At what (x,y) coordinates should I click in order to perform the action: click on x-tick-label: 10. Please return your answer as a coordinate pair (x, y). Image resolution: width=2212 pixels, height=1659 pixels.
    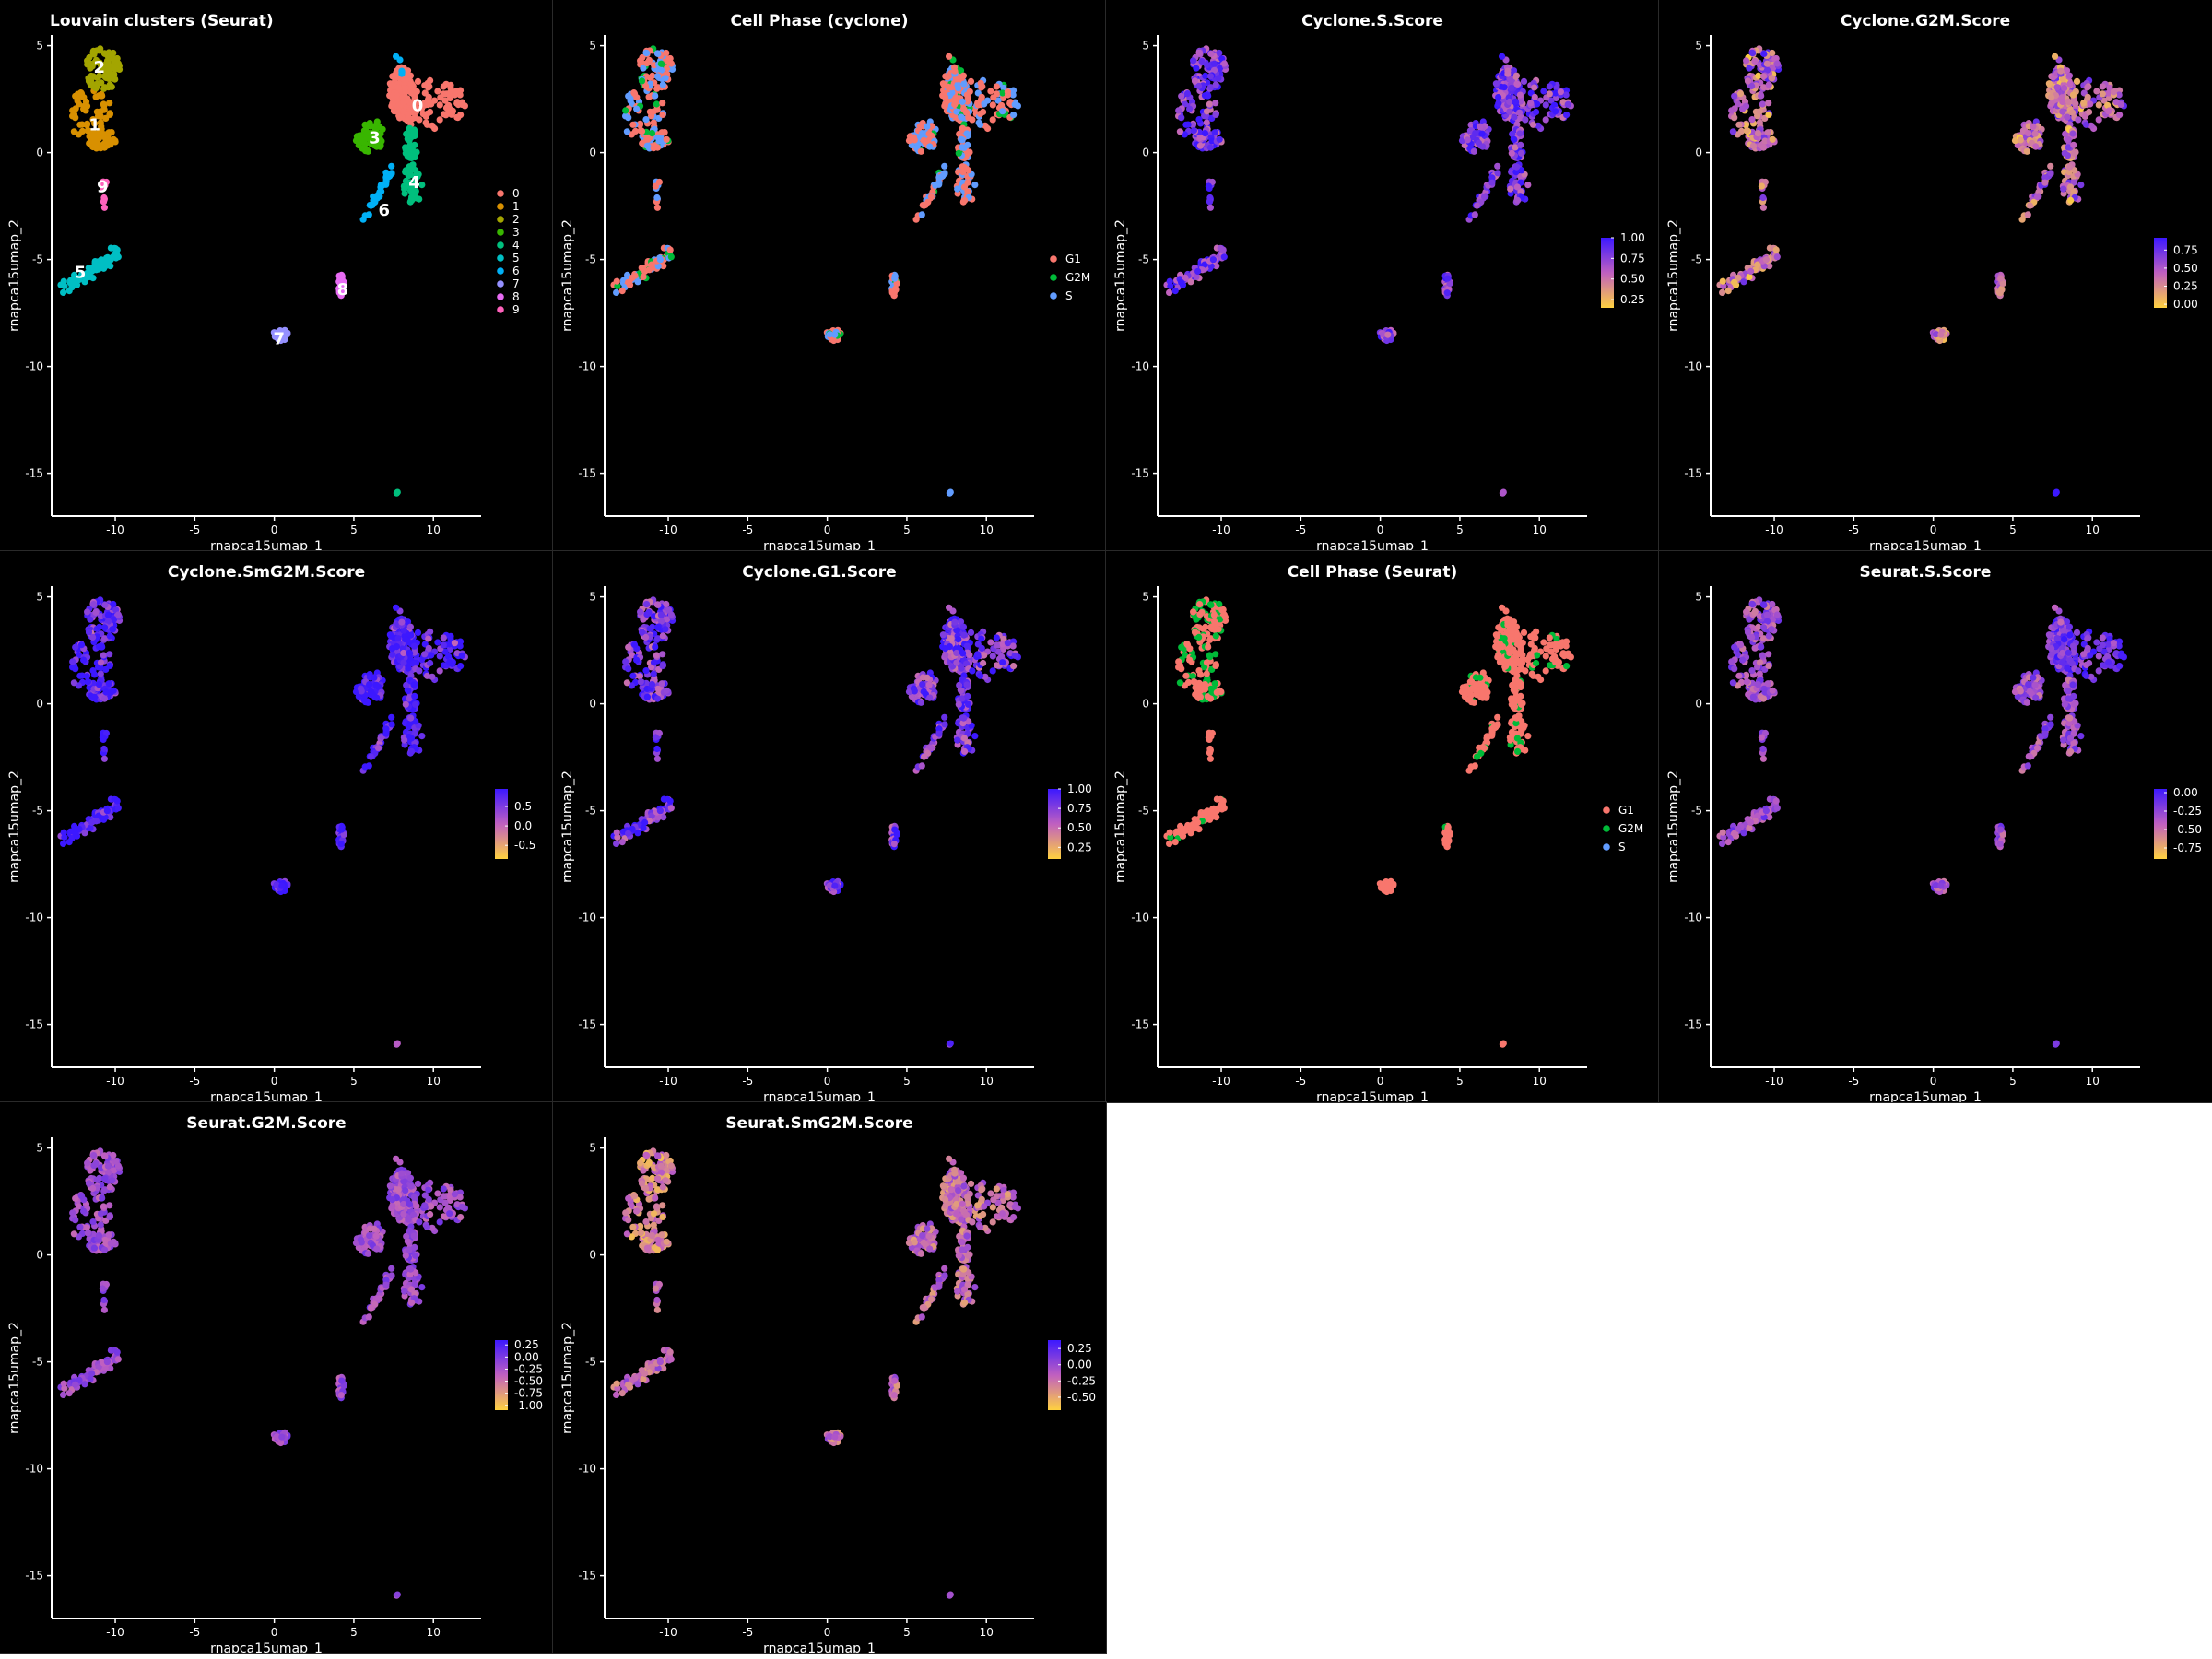
    Looking at the image, I should click on (2093, 530).